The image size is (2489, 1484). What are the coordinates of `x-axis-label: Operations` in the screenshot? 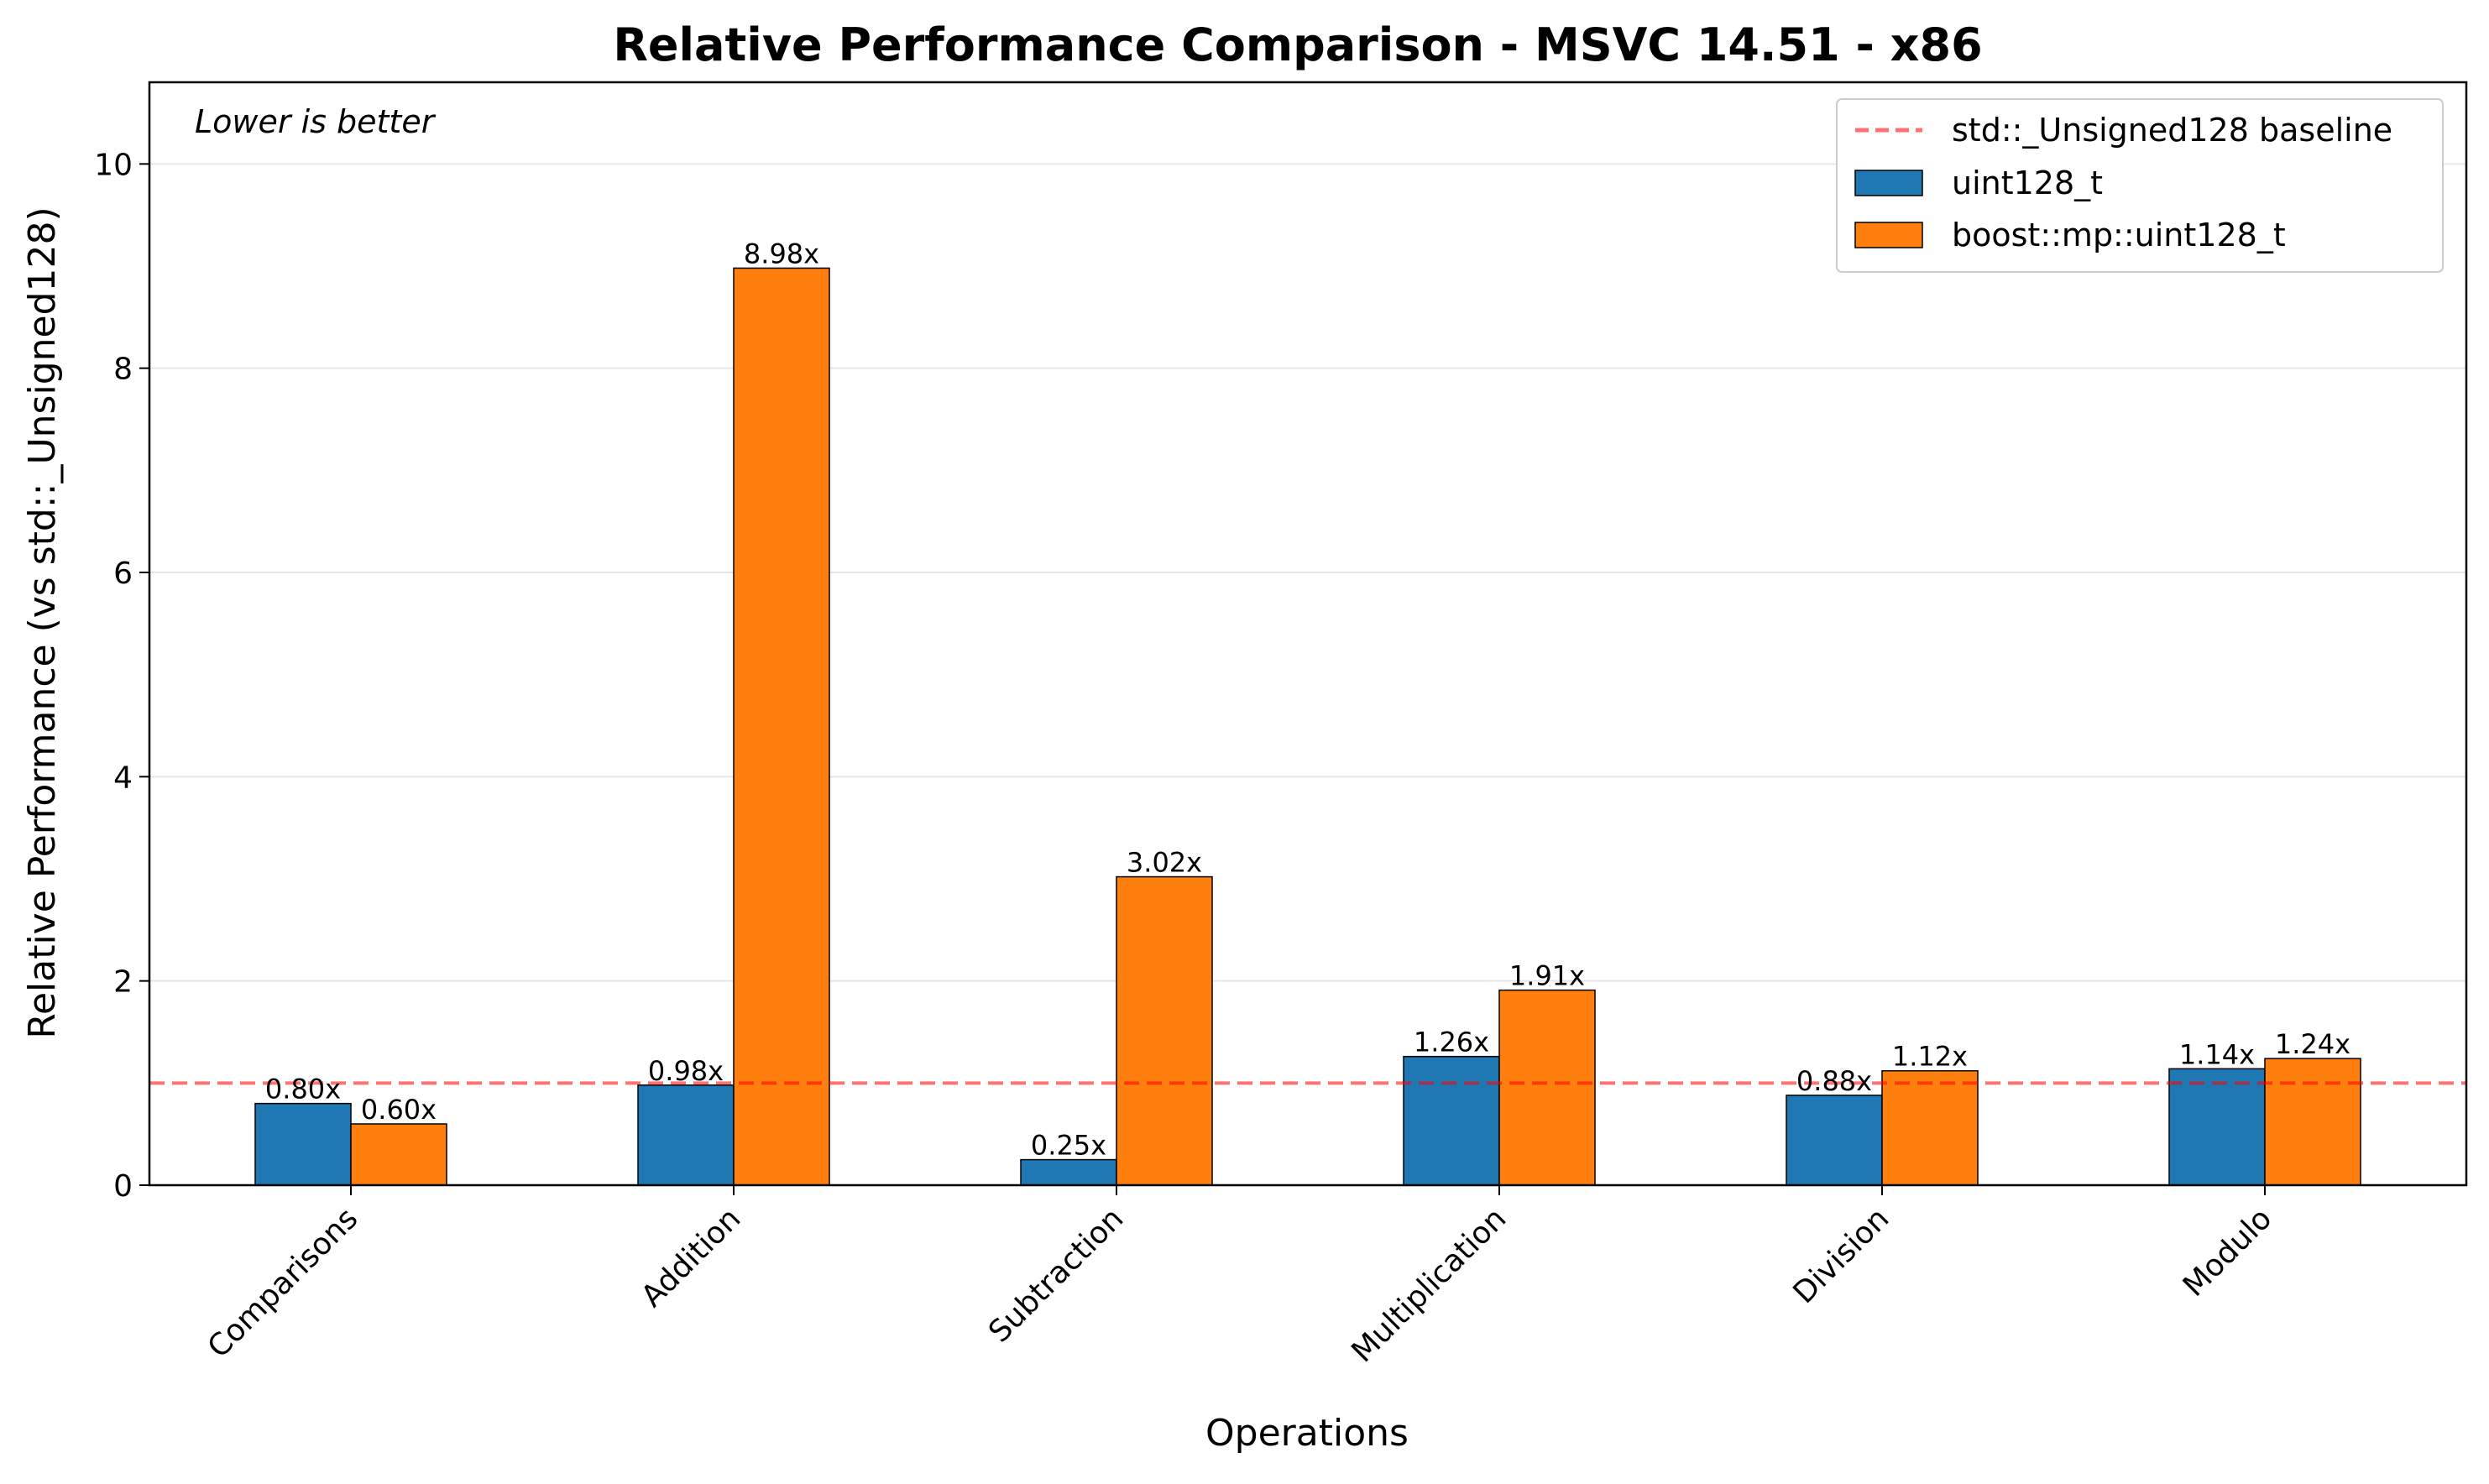 It's located at (1307, 1433).